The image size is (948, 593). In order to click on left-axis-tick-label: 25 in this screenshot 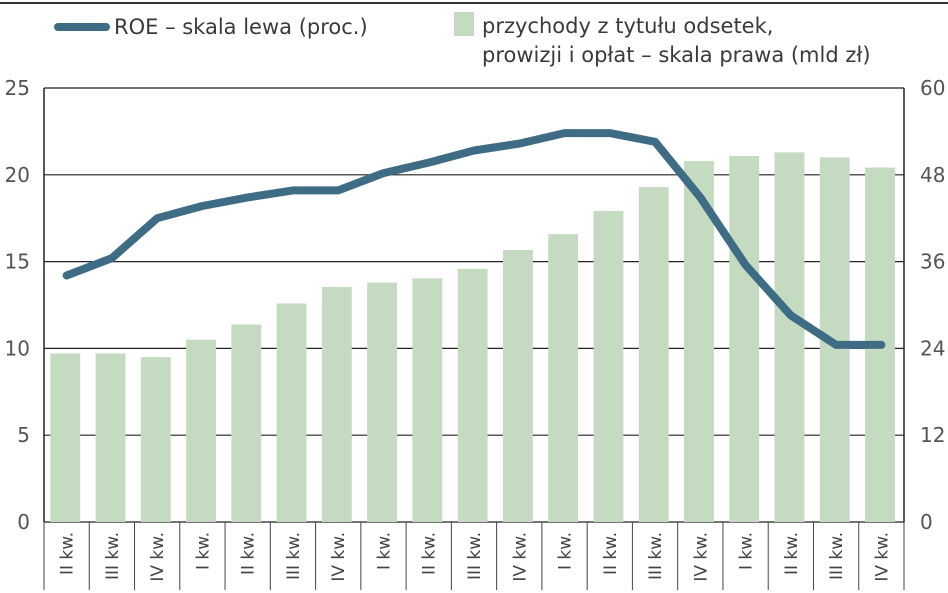, I will do `click(17, 88)`.